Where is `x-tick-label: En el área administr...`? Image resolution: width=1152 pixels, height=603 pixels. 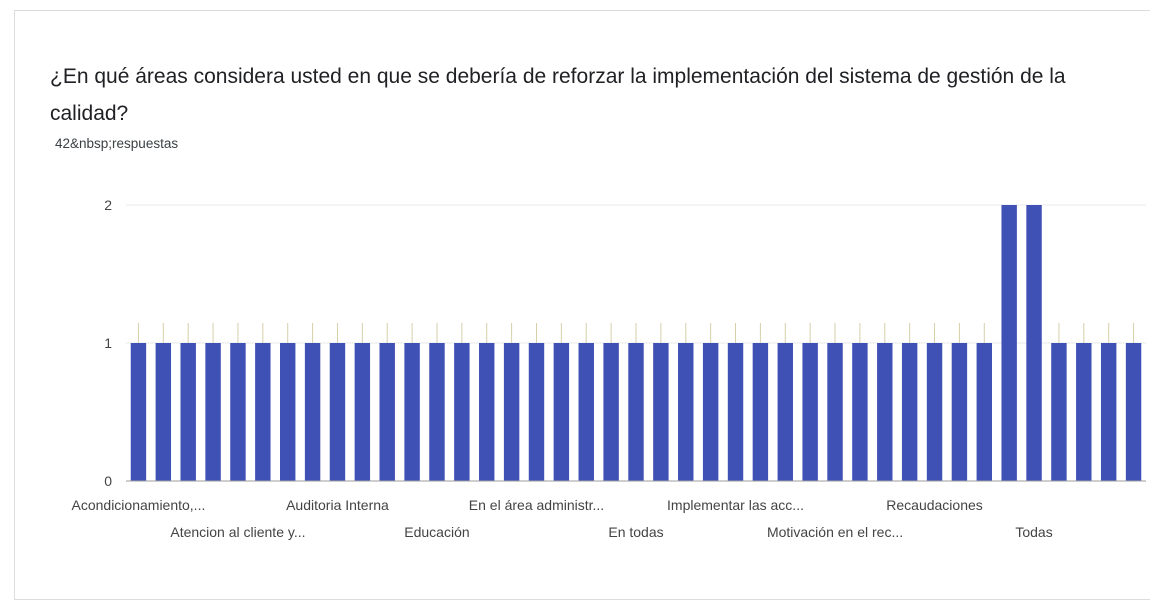 x-tick-label: En el área administr... is located at coordinates (536, 505).